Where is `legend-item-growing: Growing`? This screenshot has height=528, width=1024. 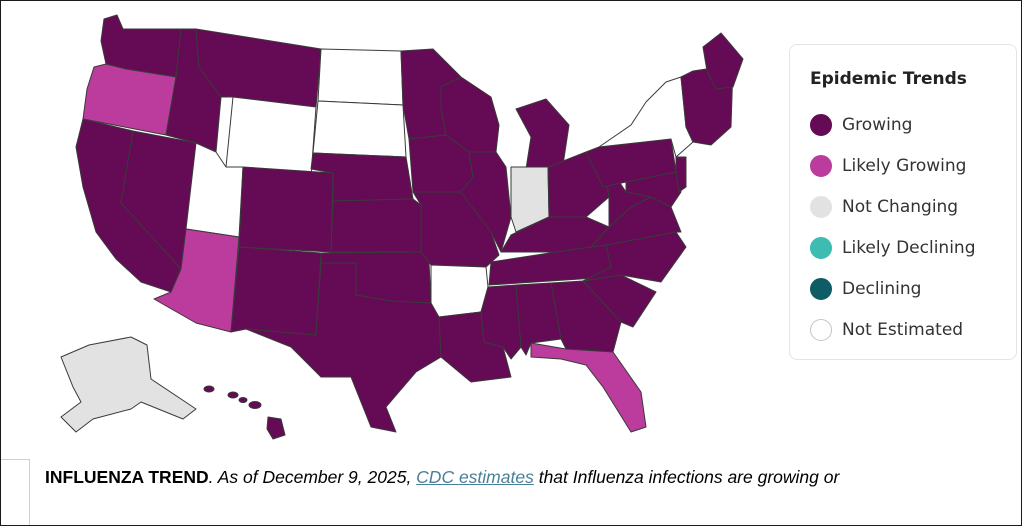
legend-item-growing: Growing is located at coordinates (861, 125).